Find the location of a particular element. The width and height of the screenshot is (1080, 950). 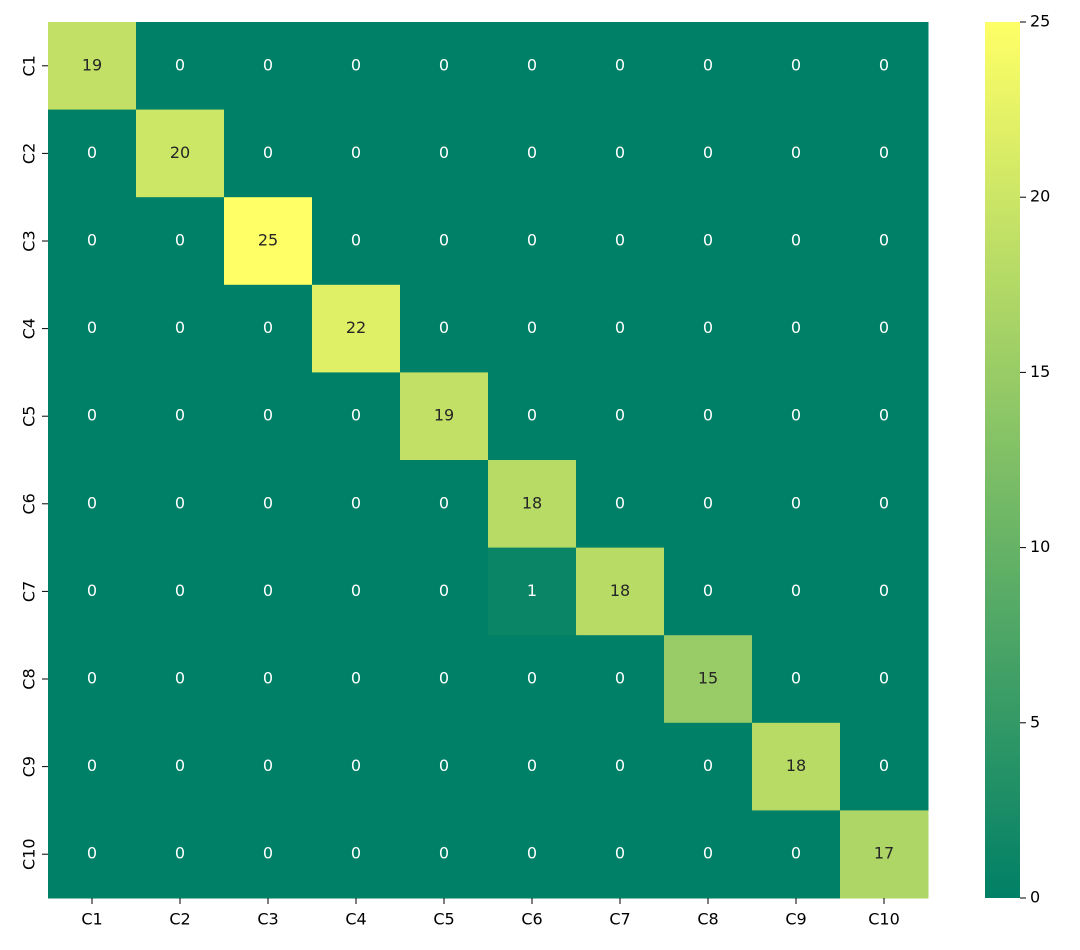

y-tick-label: C3 is located at coordinates (29, 240).